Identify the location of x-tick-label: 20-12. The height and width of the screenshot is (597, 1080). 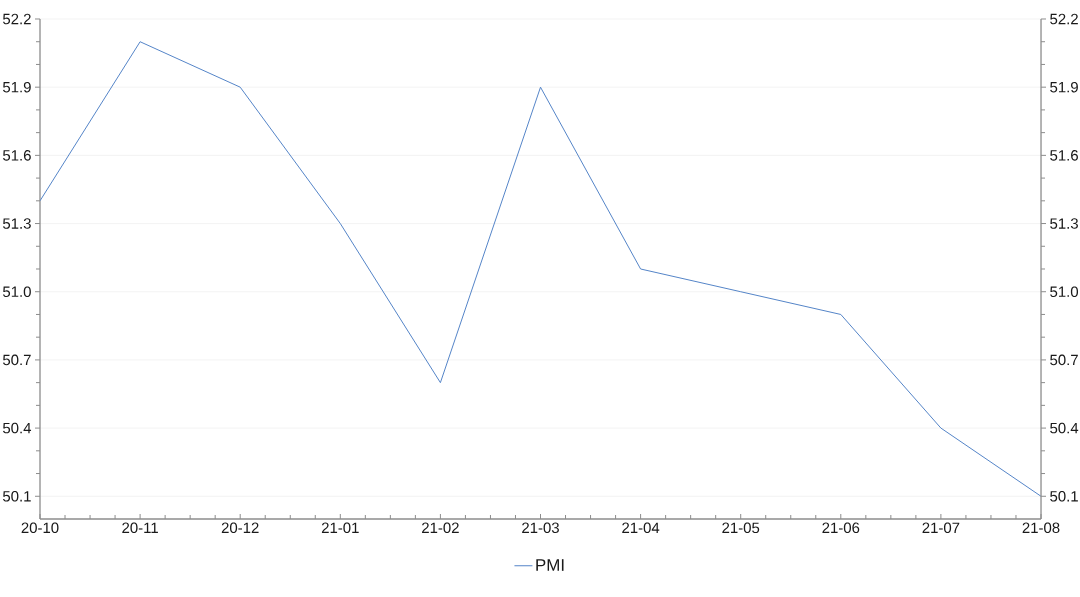
(240, 528).